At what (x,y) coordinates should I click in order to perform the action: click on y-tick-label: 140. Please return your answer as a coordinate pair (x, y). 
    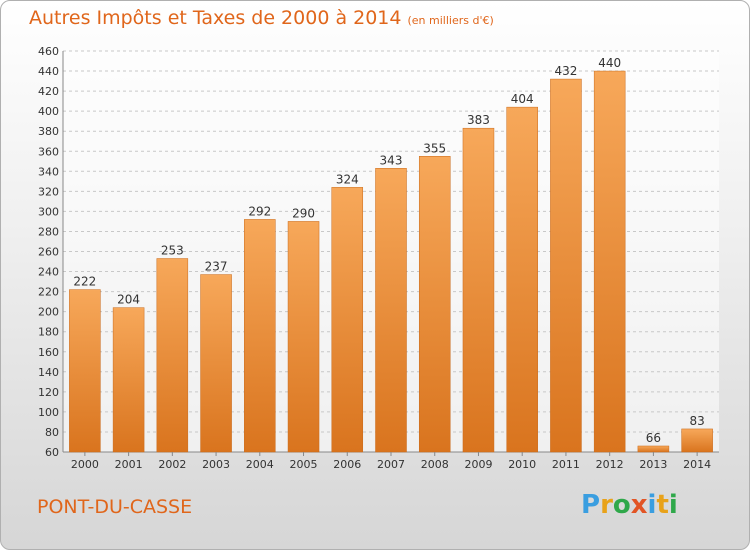
    Looking at the image, I should click on (48, 372).